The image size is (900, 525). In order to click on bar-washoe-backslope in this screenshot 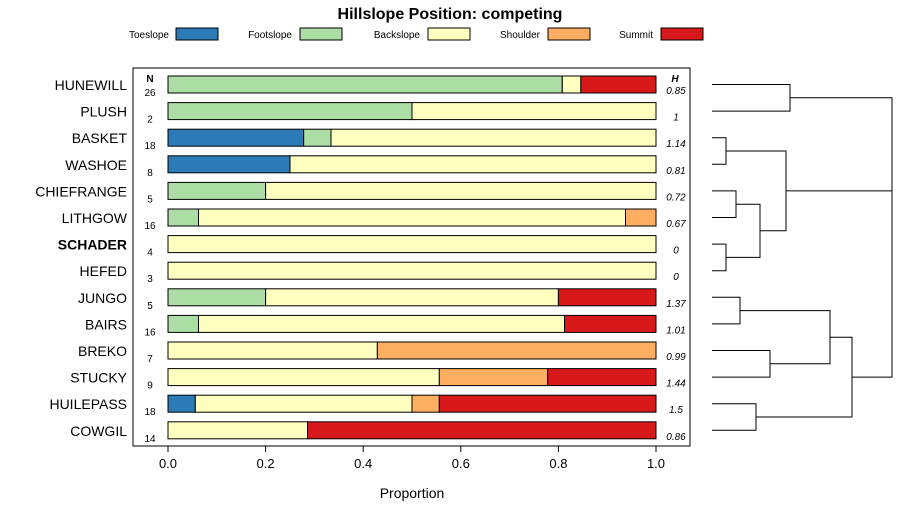, I will do `click(473, 164)`.